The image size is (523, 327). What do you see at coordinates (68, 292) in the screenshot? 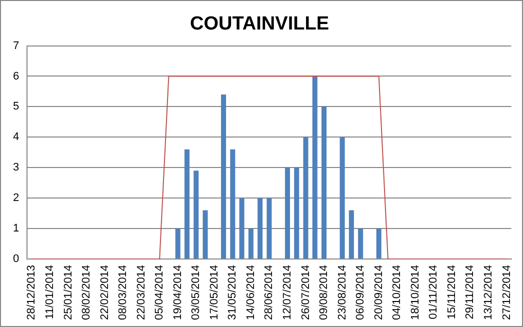
I see `x-tick-label: 25/01/2014` at bounding box center [68, 292].